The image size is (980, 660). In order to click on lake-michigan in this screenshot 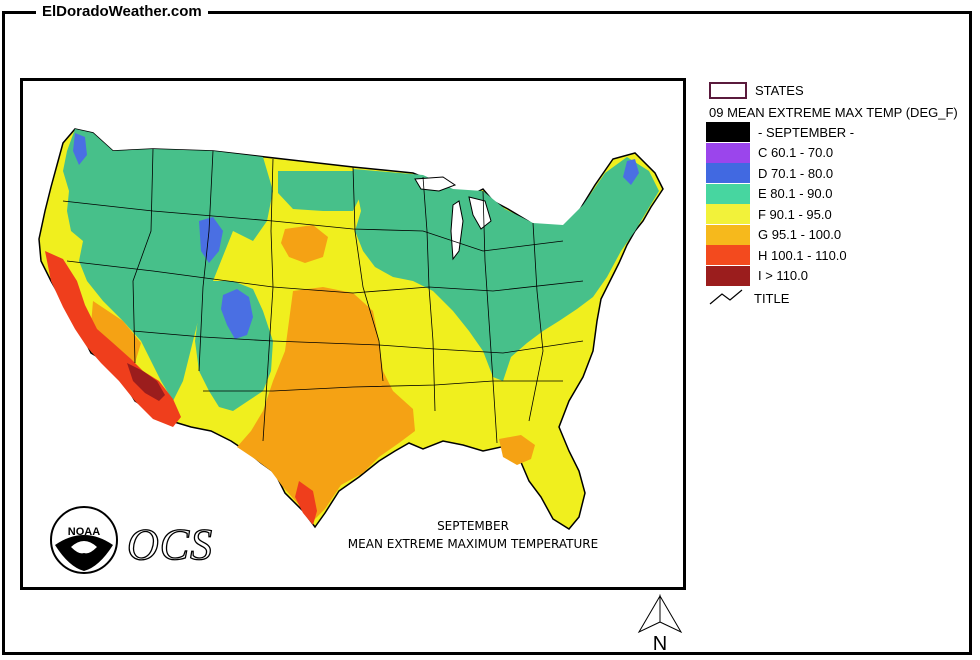, I will do `click(457, 230)`.